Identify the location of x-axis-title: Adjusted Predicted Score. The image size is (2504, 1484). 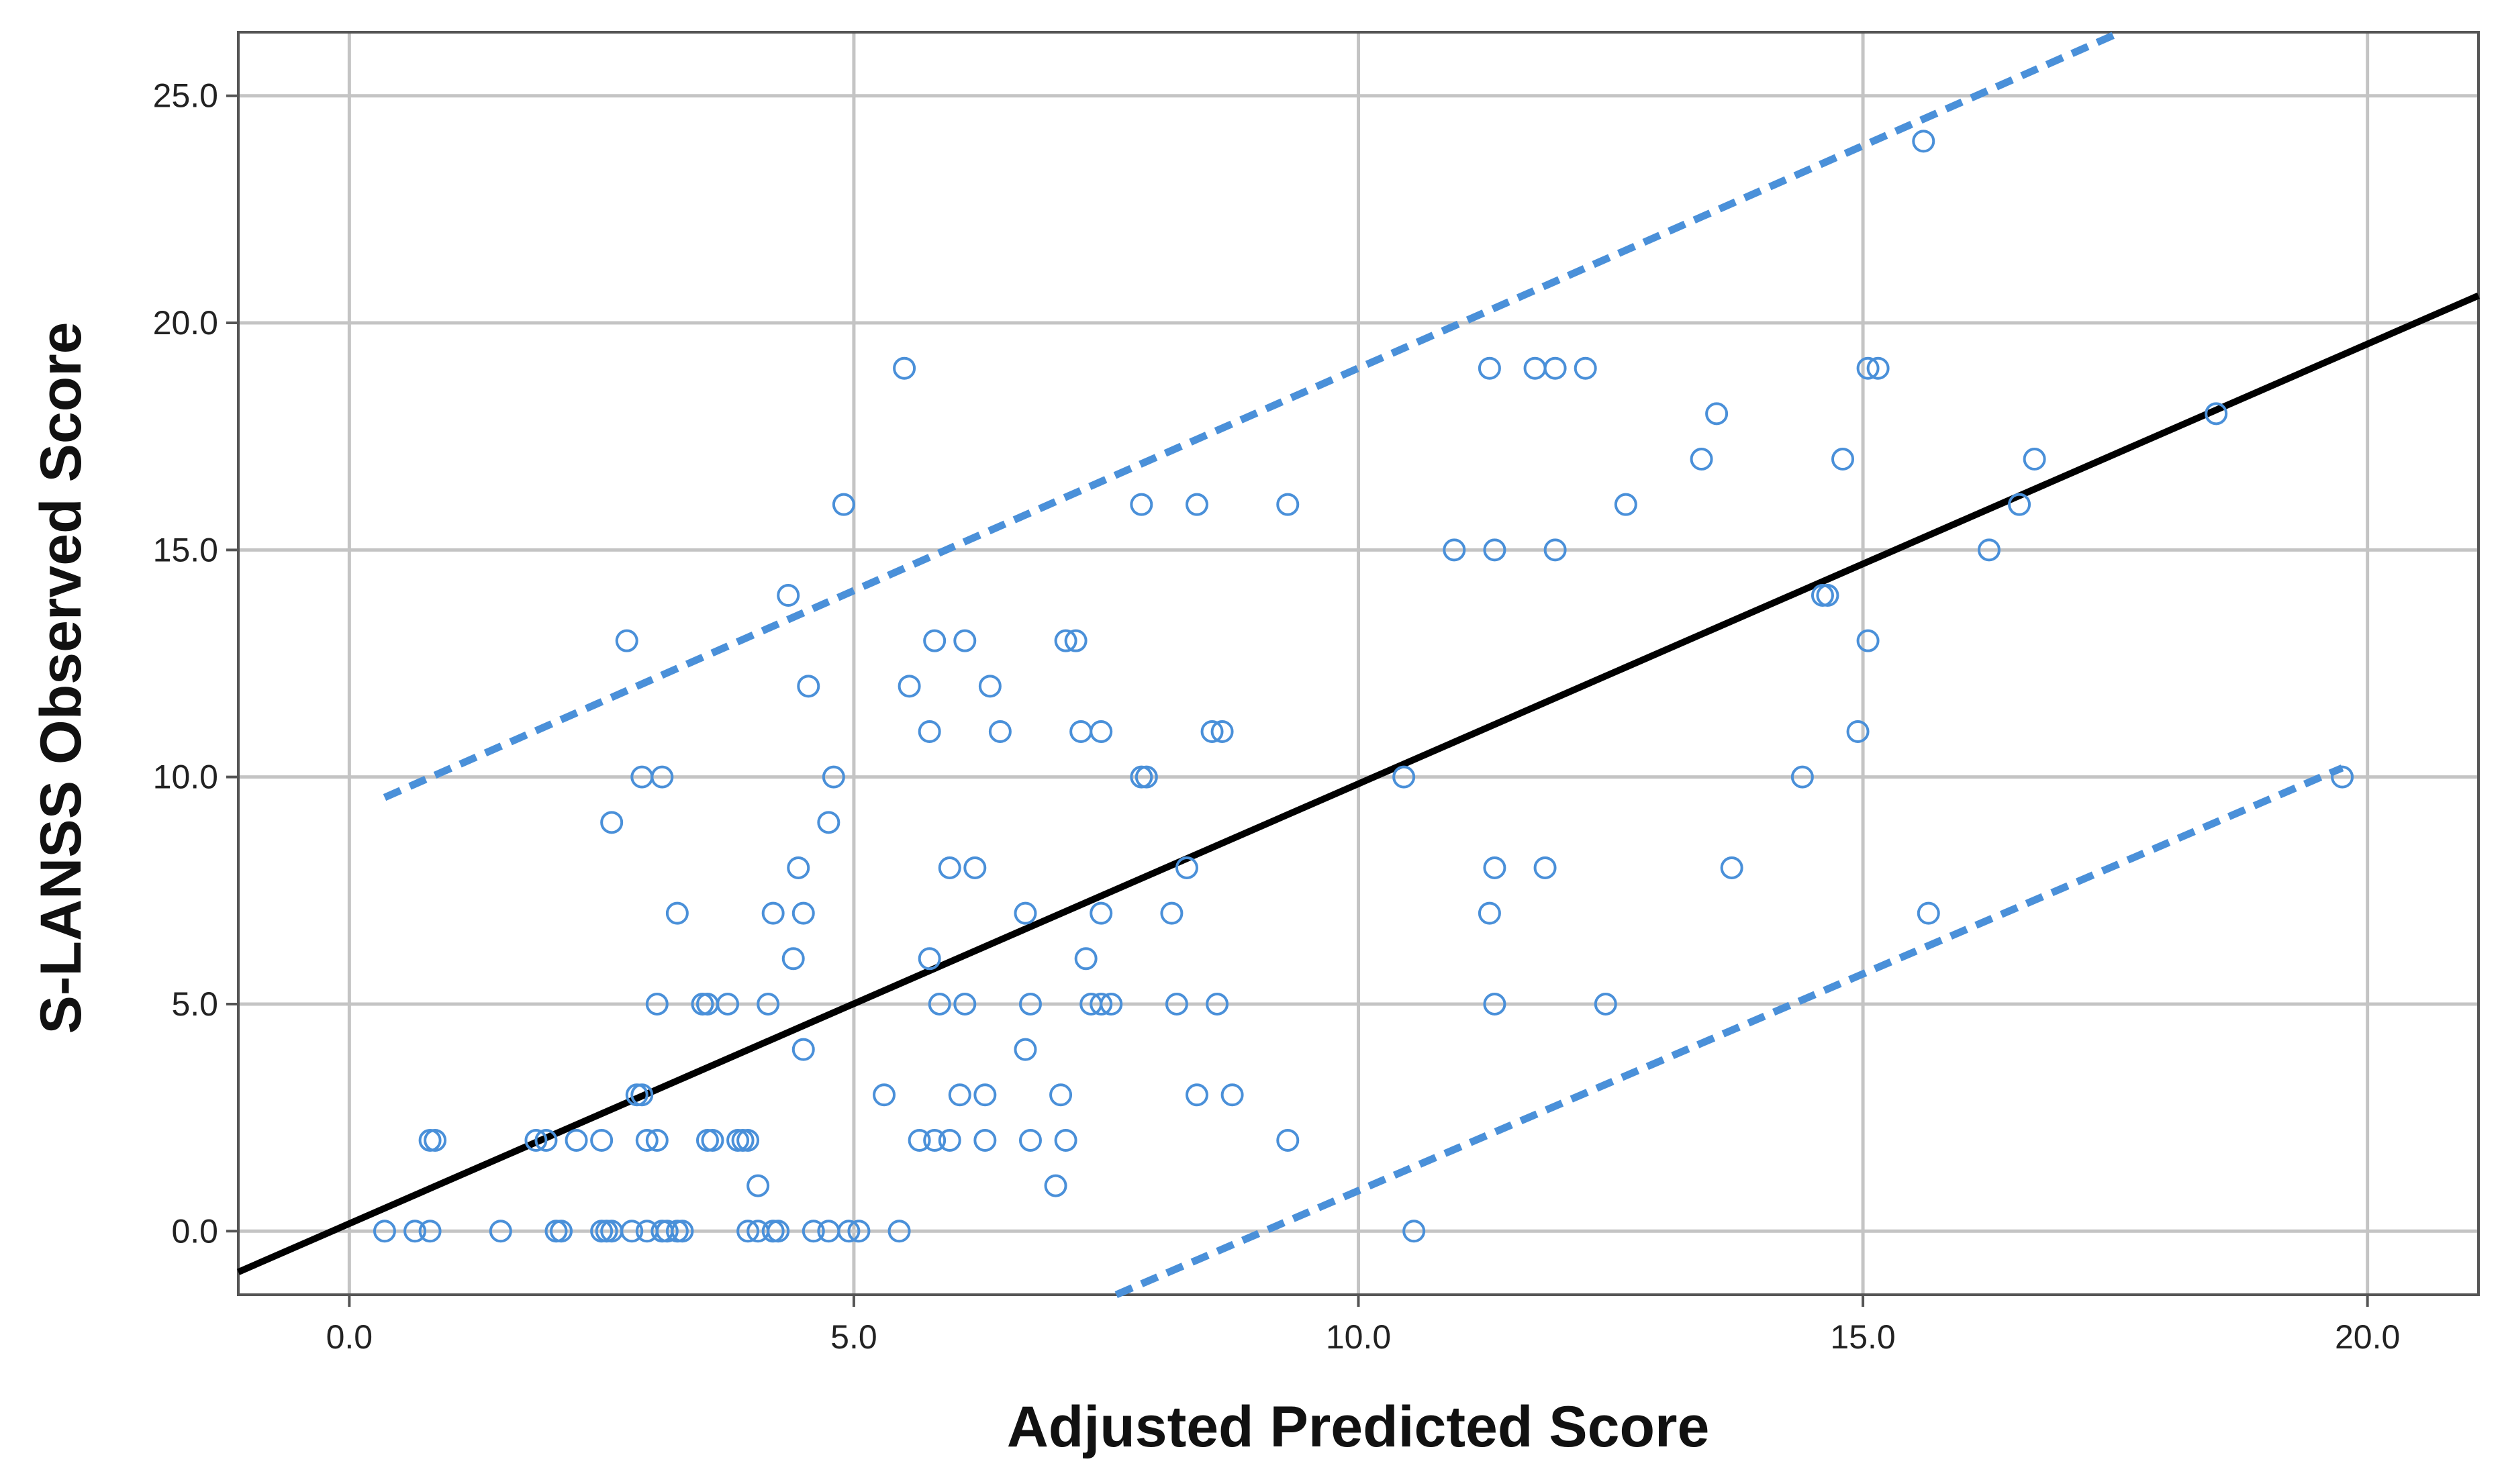
(1358, 1427).